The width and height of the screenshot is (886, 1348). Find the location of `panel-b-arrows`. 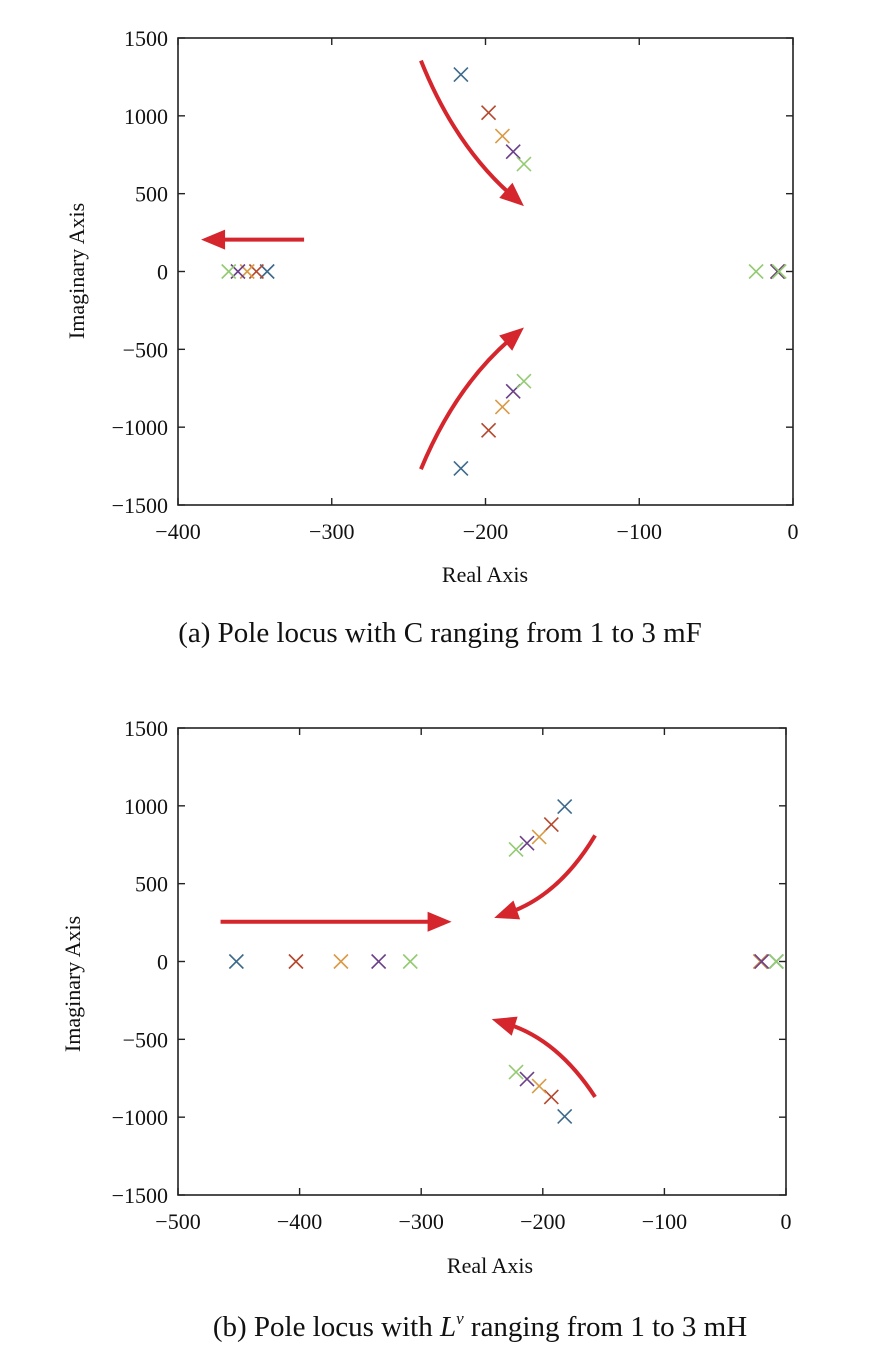

panel-b-arrows is located at coordinates (408, 966).